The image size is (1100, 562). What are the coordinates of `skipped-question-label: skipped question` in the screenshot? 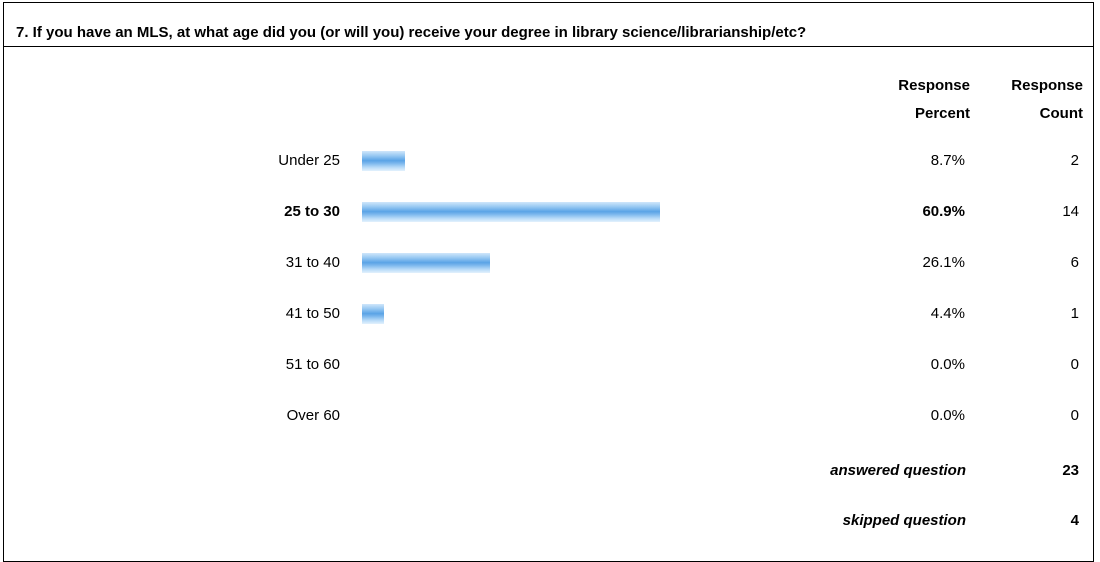 It's located at (904, 520).